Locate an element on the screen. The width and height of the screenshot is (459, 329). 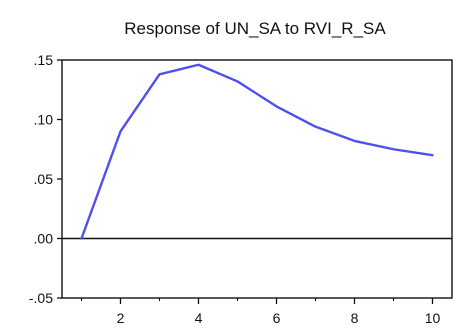
chart-title: Response of UN_SA to RVI_R_SA is located at coordinates (255, 28).